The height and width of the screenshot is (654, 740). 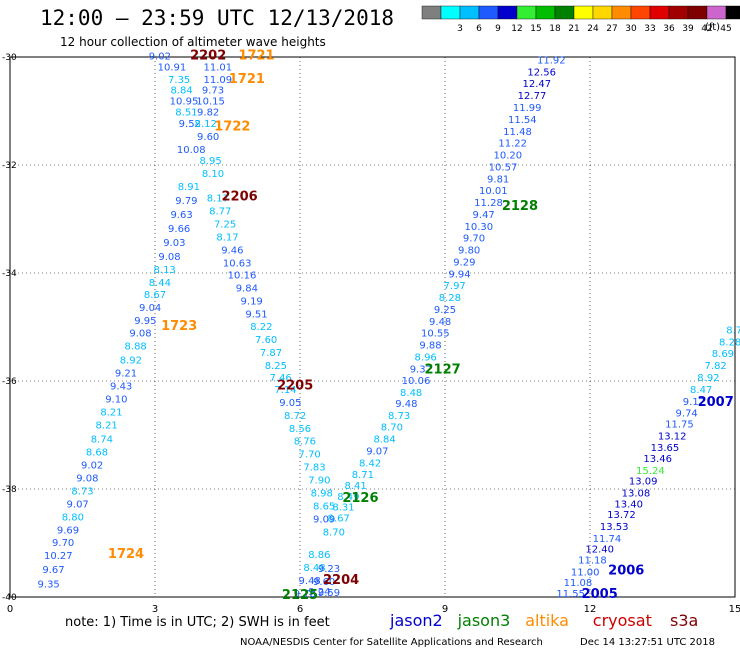 What do you see at coordinates (411, 393) in the screenshot?
I see `swh-value-label: 8.48` at bounding box center [411, 393].